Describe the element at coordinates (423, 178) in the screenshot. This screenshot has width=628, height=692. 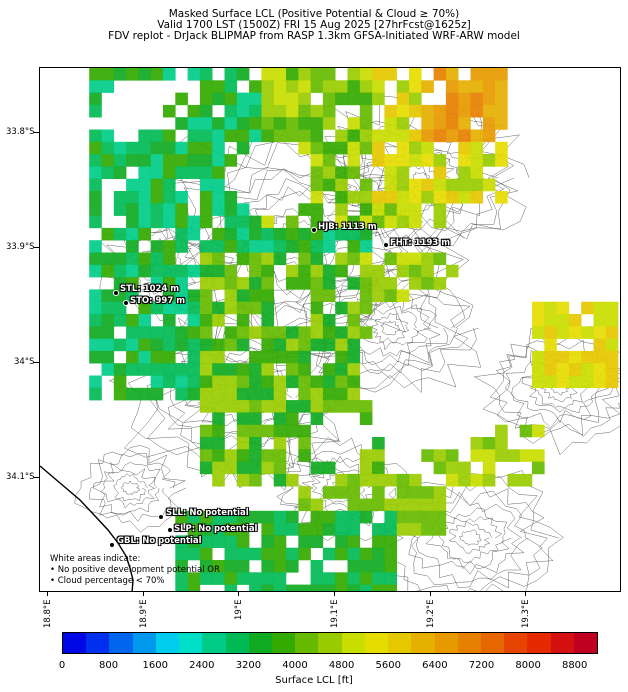
I see `contour-line` at that location.